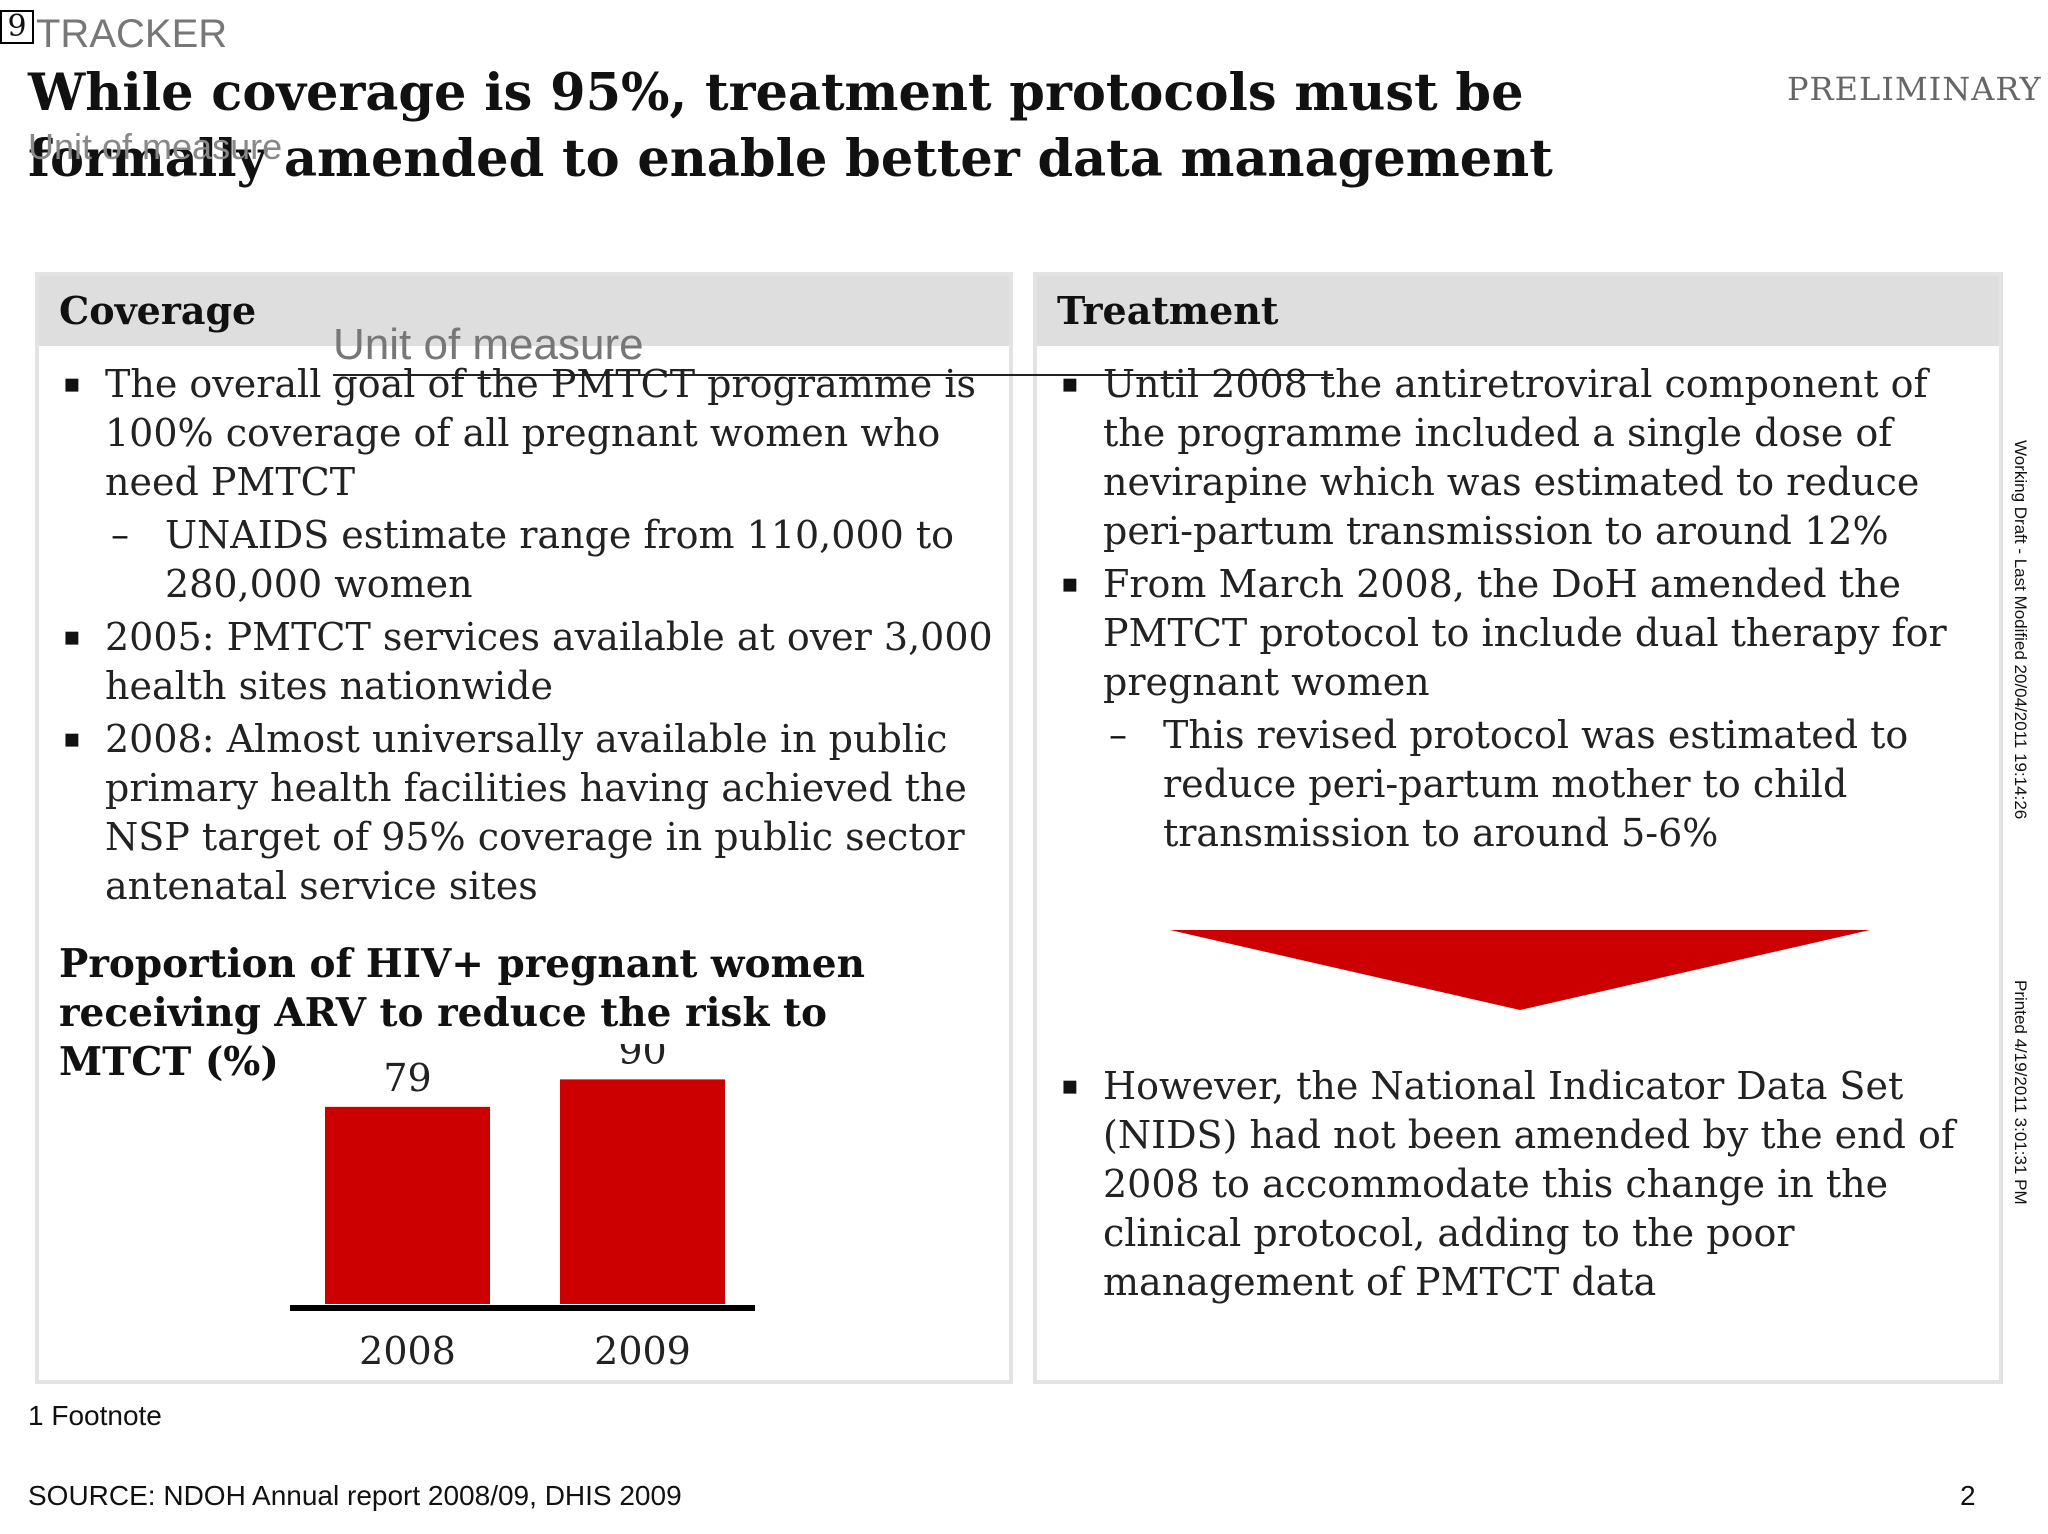 This screenshot has width=2048, height=1534. What do you see at coordinates (642, 1191) in the screenshot?
I see `bar-2009` at bounding box center [642, 1191].